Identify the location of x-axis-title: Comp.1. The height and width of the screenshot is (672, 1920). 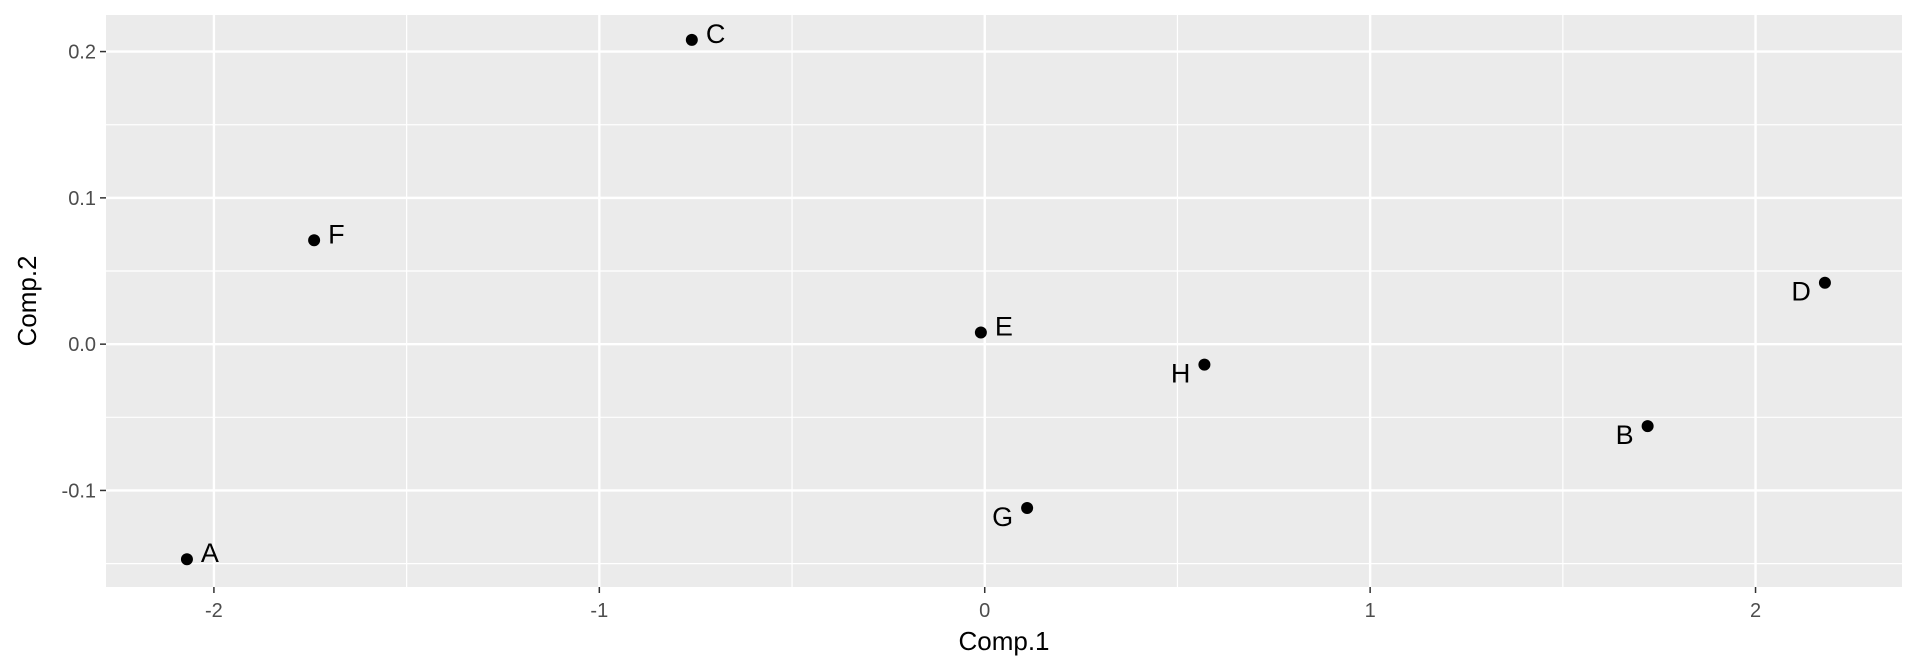
(1003, 641).